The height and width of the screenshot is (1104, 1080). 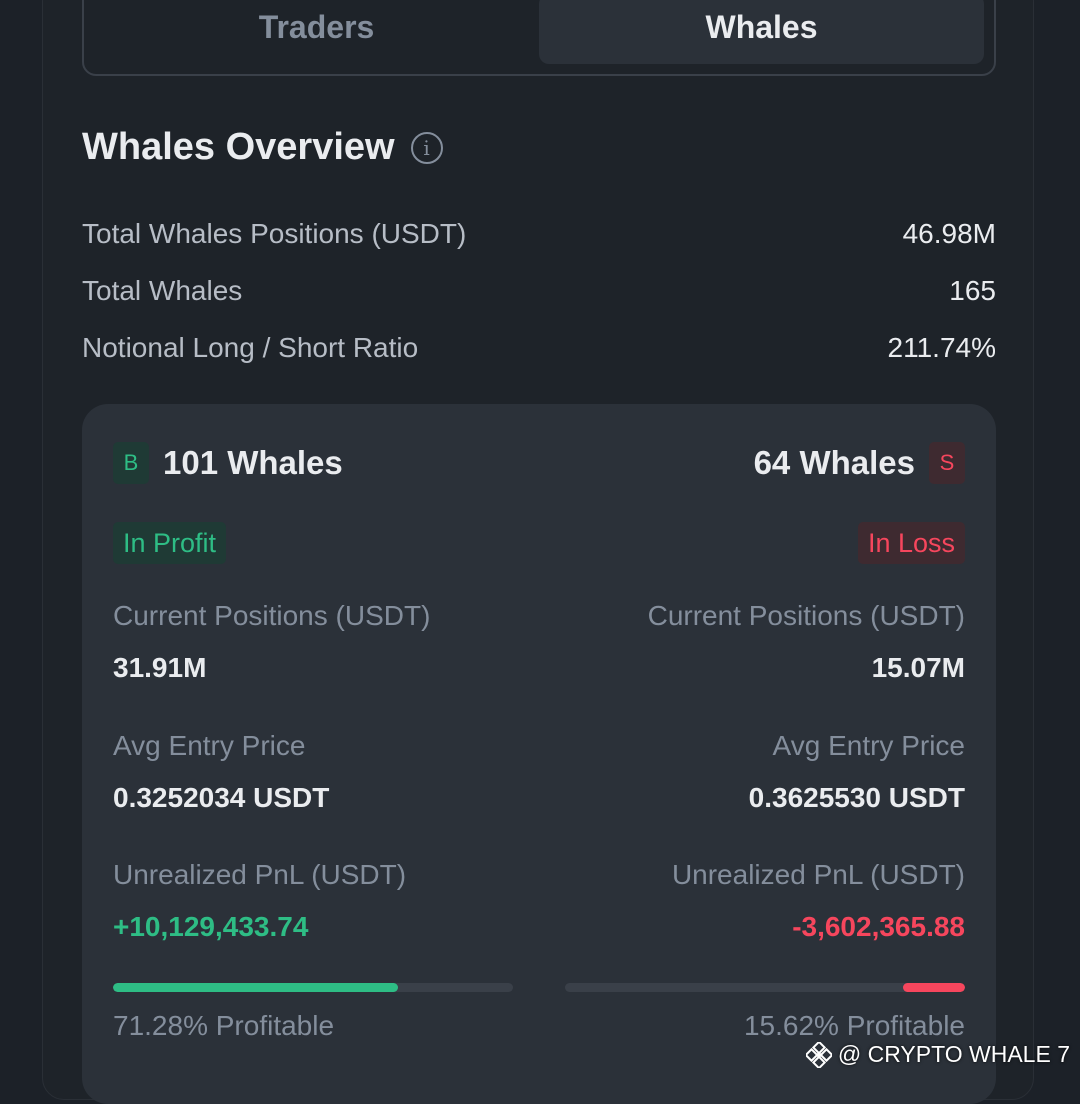 I want to click on binance-logo-icon, so click(x=819, y=1055).